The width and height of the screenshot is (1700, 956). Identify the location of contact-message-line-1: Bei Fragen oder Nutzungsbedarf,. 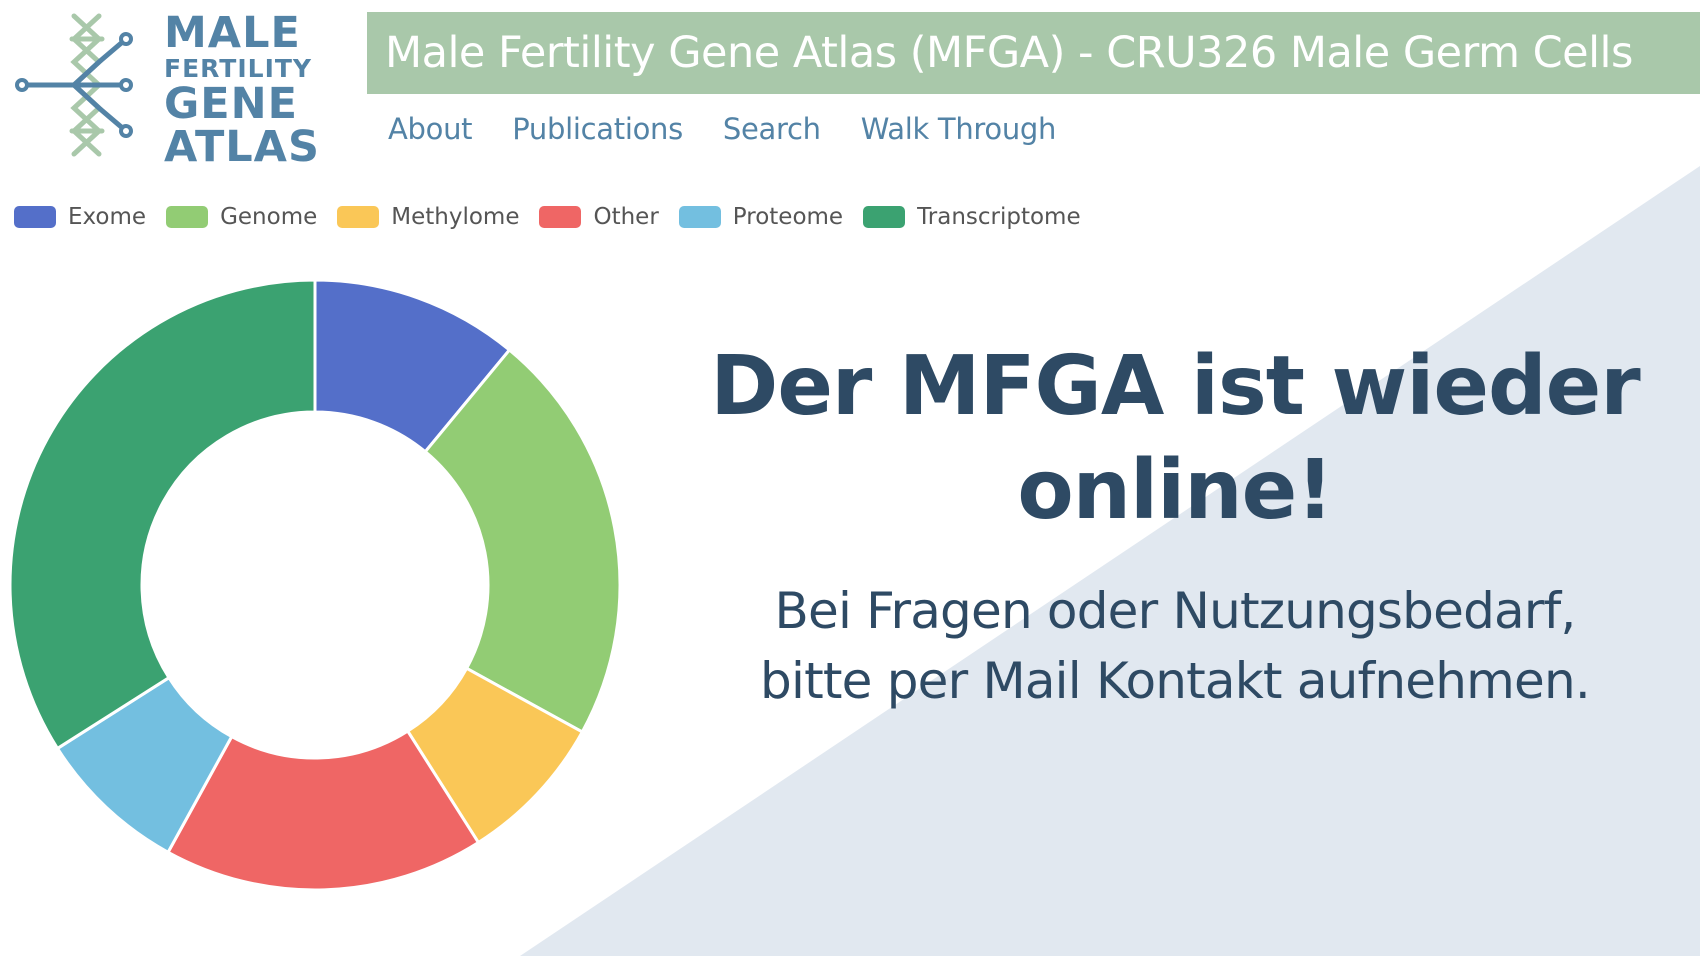
(1175, 611).